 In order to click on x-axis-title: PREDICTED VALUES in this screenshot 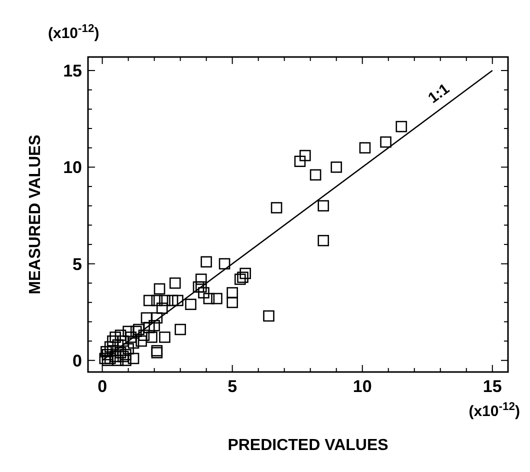, I will do `click(308, 445)`.